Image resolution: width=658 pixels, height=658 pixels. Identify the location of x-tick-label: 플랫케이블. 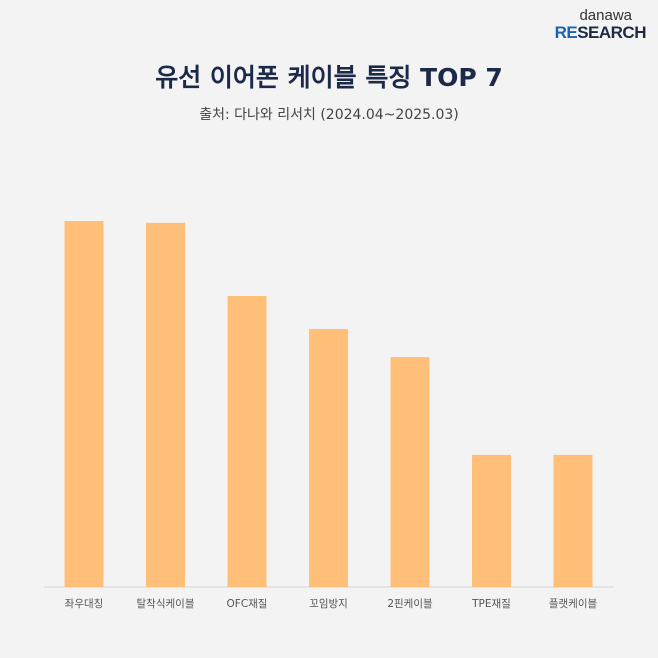
(573, 604).